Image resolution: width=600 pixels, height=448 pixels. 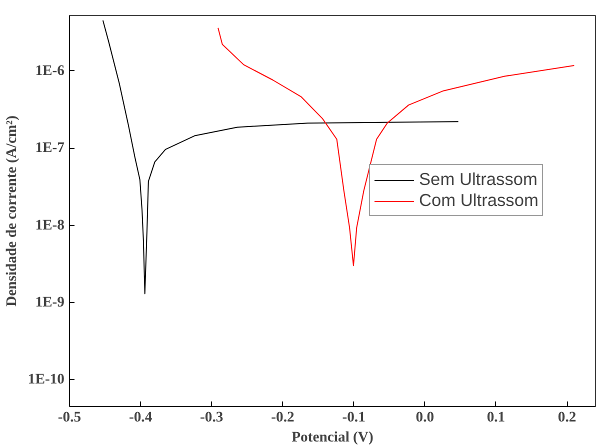 What do you see at coordinates (282, 418) in the screenshot?
I see `x-tick-label: -0.2` at bounding box center [282, 418].